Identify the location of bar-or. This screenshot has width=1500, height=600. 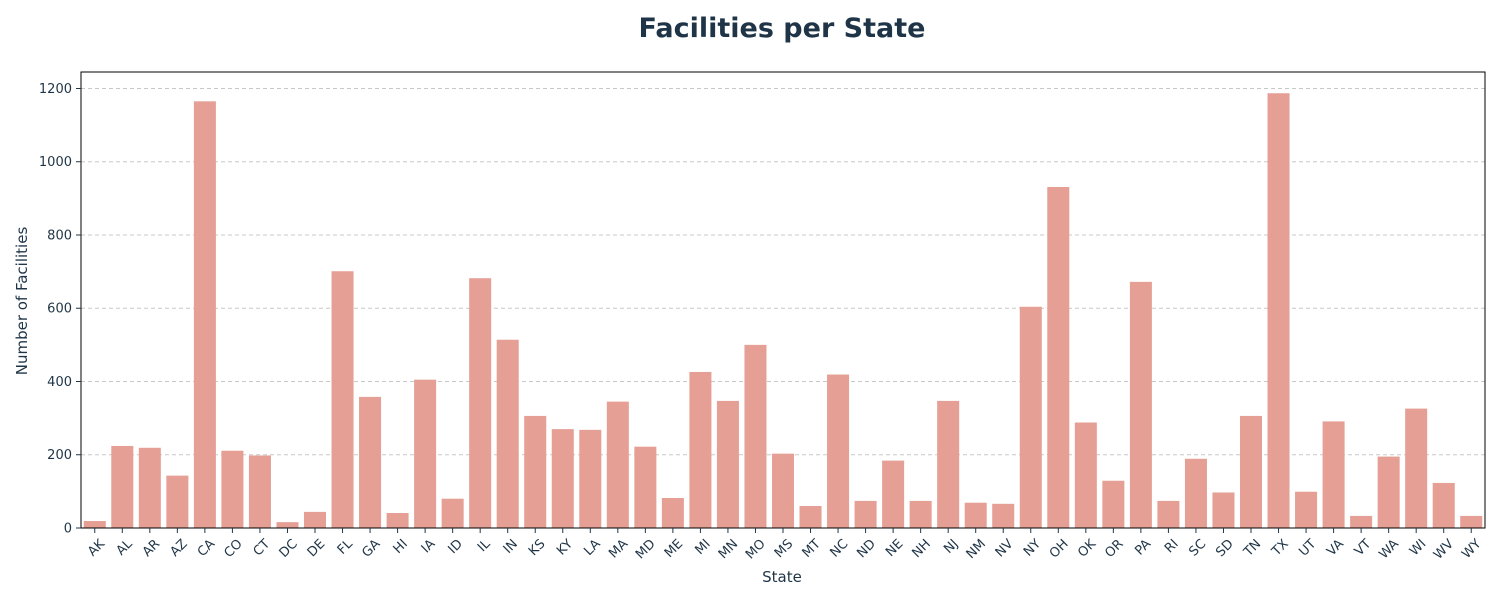
(1113, 504).